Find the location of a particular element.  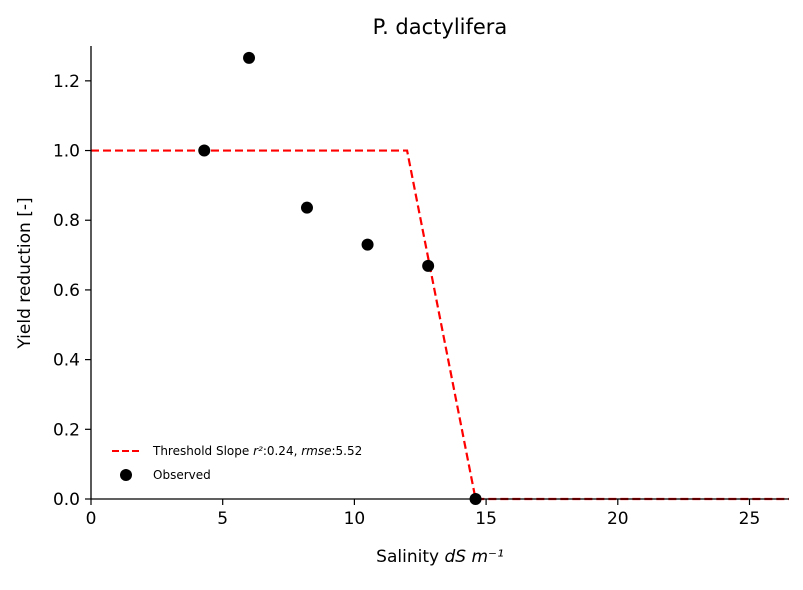

x-axis-label: Salinity dS m⁻¹ is located at coordinates (440, 557).